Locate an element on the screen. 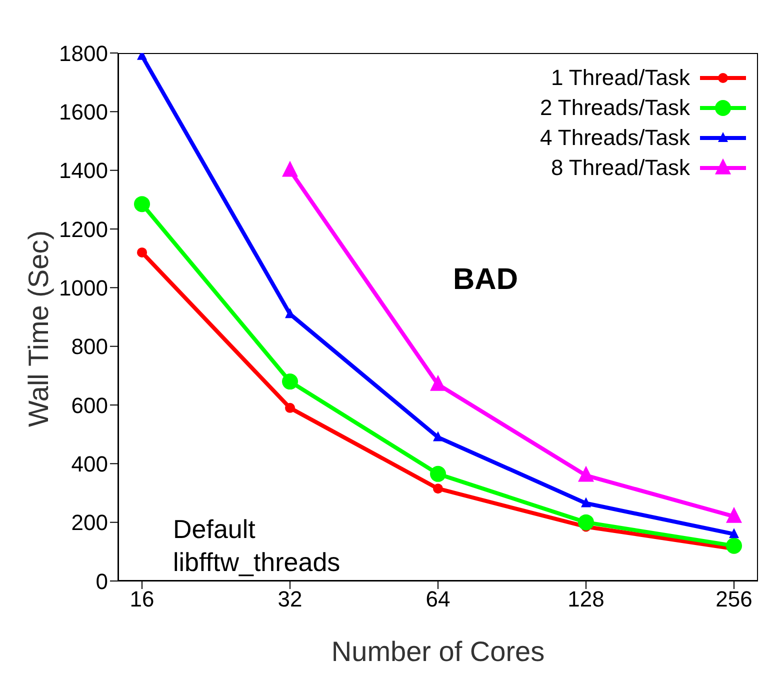 Image resolution: width=775 pixels, height=688 pixels. y-tick-label: 200 is located at coordinates (89, 523).